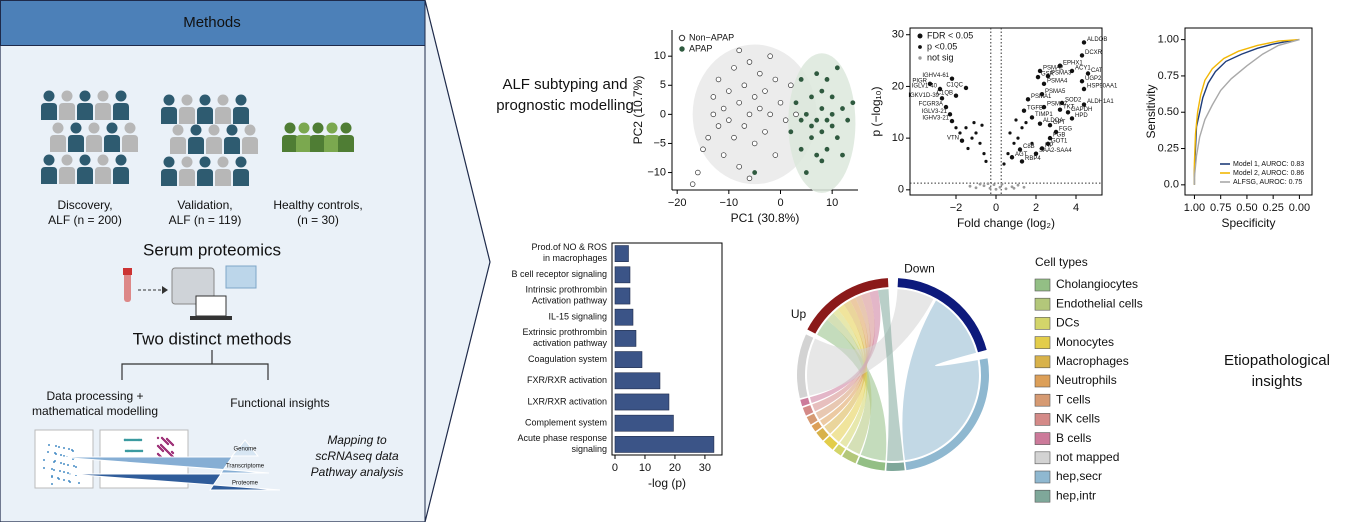  What do you see at coordinates (677, 203) in the screenshot?
I see `x-tick-label: −20` at bounding box center [677, 203].